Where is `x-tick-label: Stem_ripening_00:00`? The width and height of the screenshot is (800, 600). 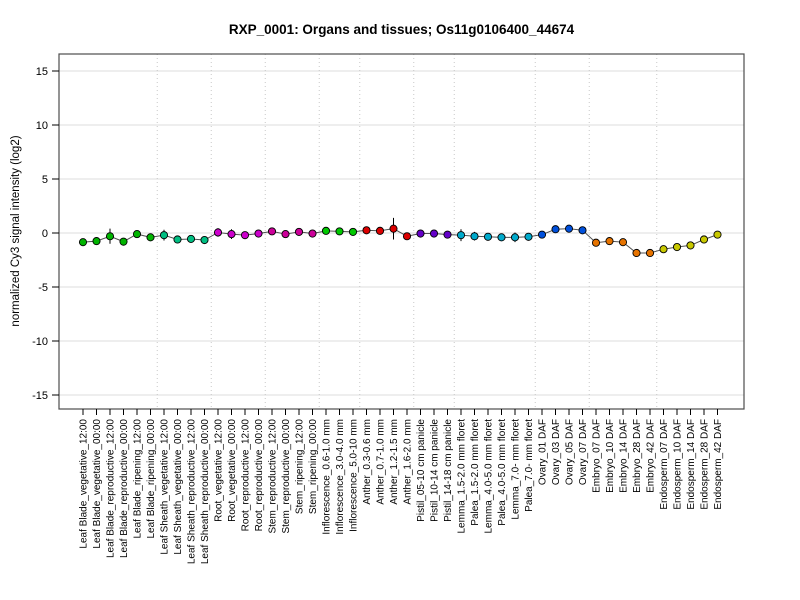 x-tick-label: Stem_ripening_00:00 is located at coordinates (313, 467).